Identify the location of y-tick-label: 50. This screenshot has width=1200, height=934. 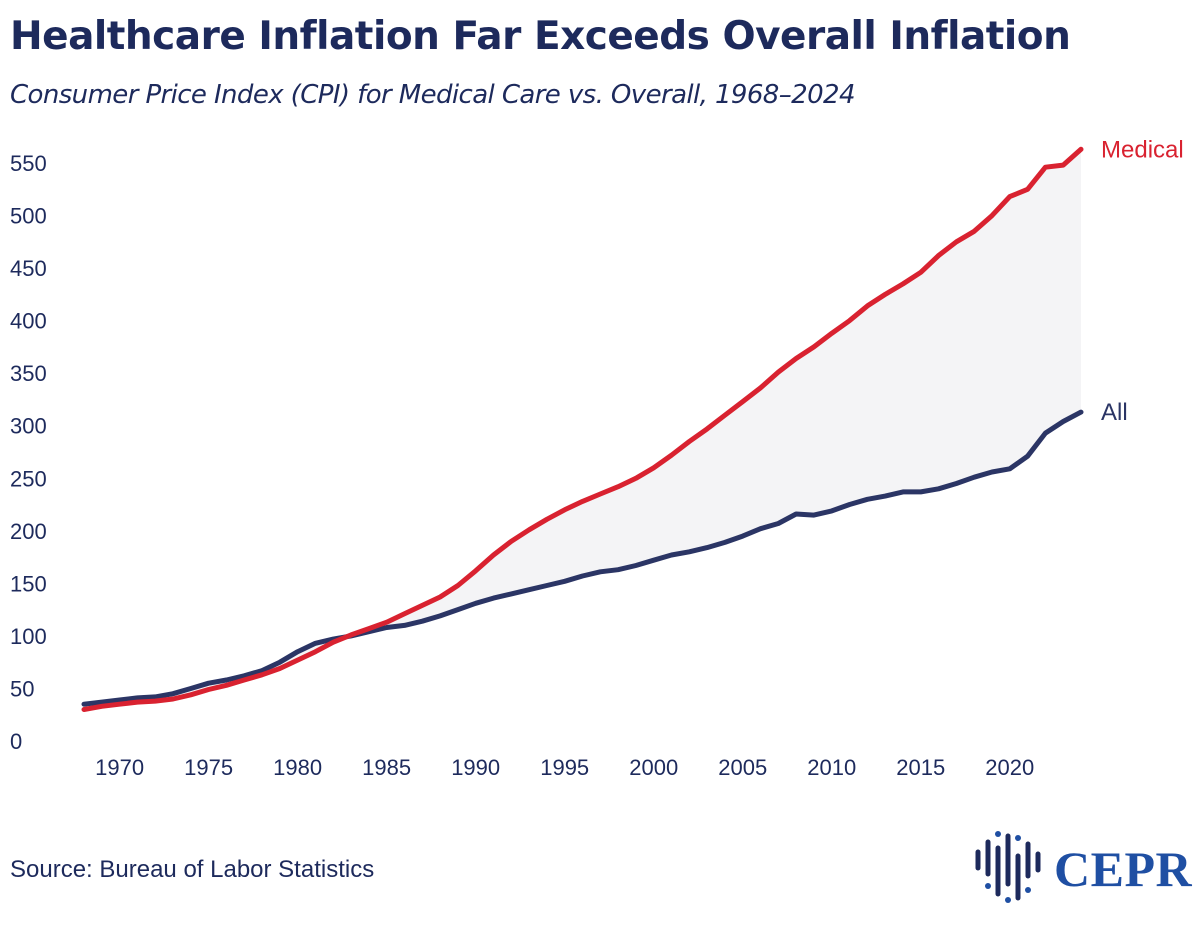
(22, 688).